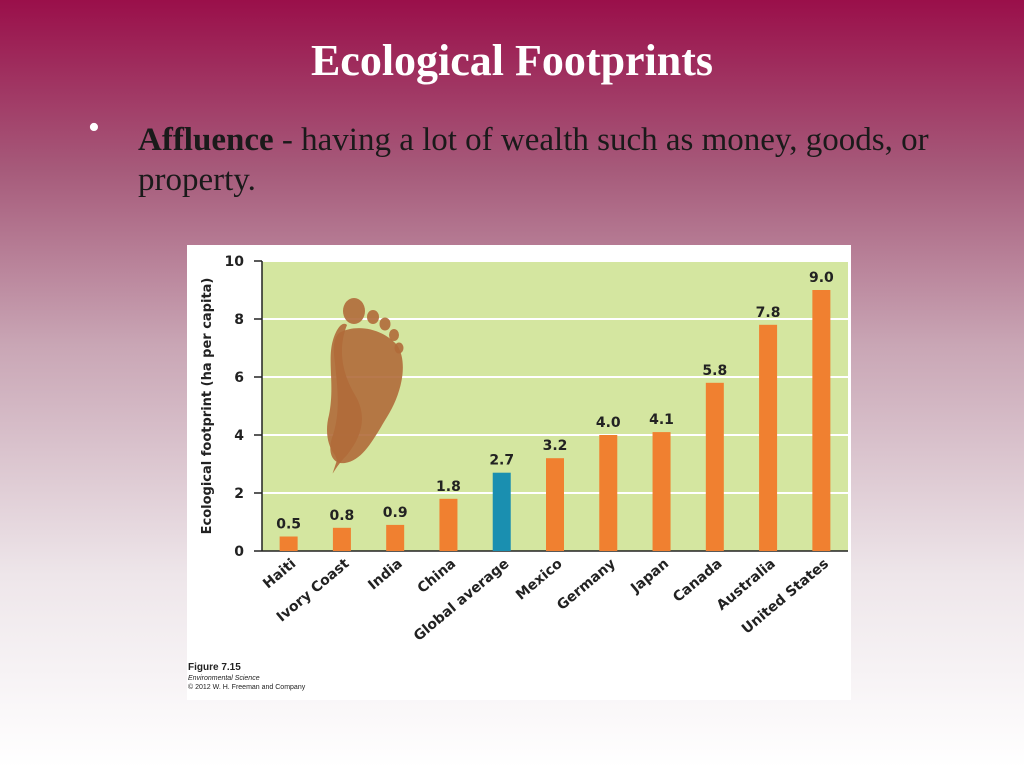  I want to click on bar-germany, so click(608, 493).